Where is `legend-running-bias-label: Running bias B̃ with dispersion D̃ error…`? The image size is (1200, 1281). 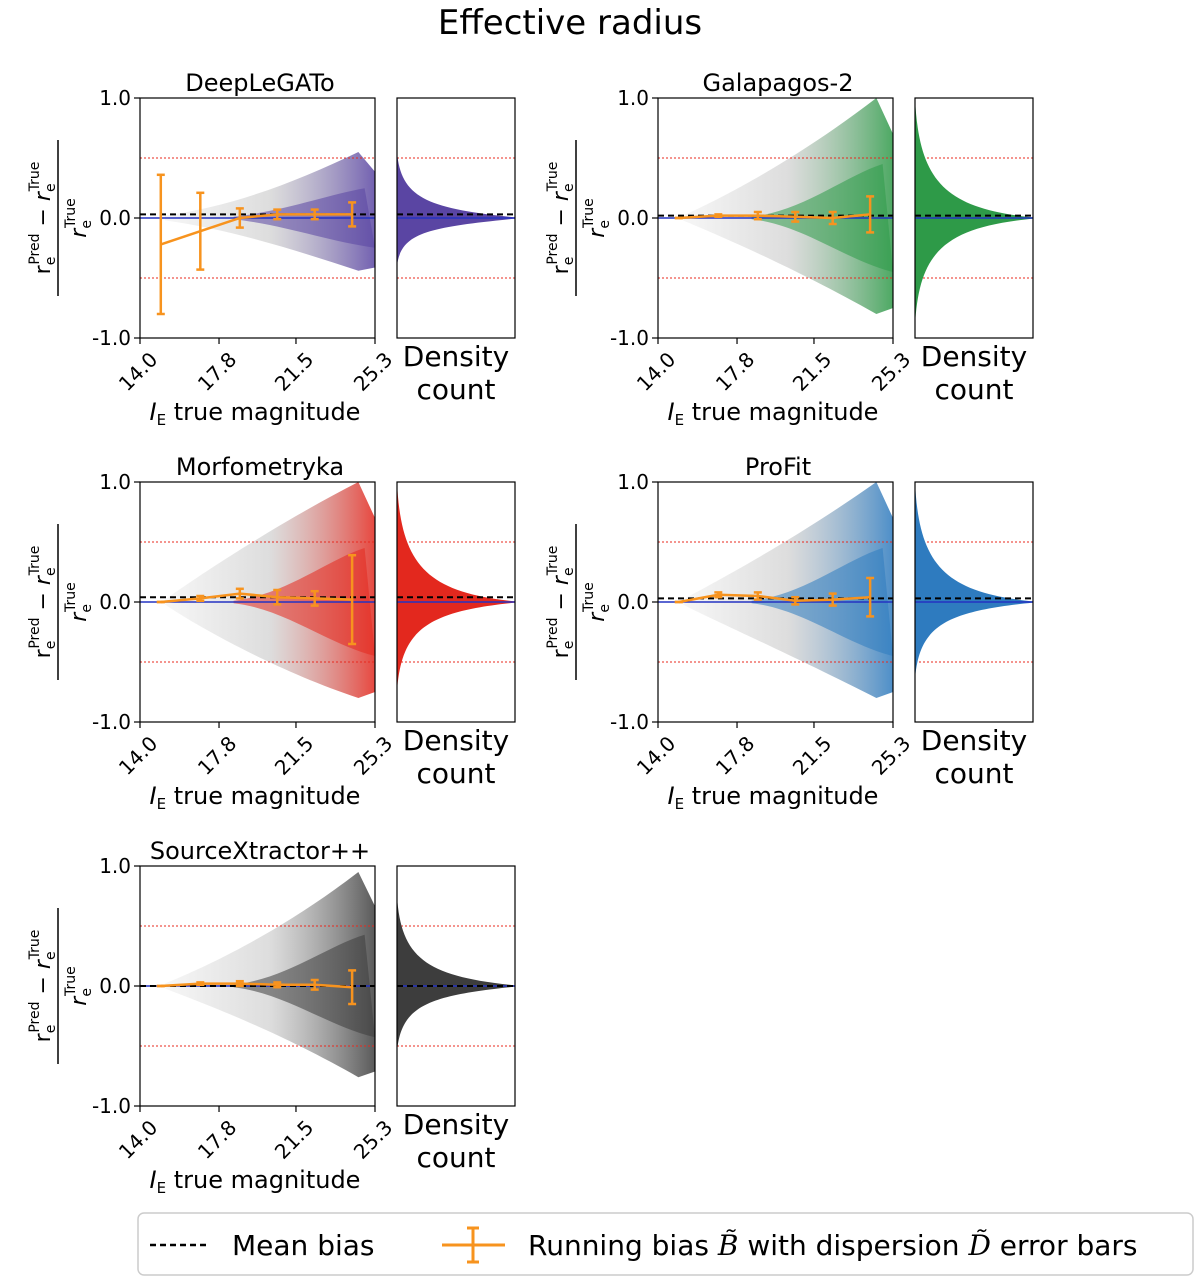 legend-running-bias-label: Running bias B̃ with dispersion D̃ error… is located at coordinates (833, 1245).